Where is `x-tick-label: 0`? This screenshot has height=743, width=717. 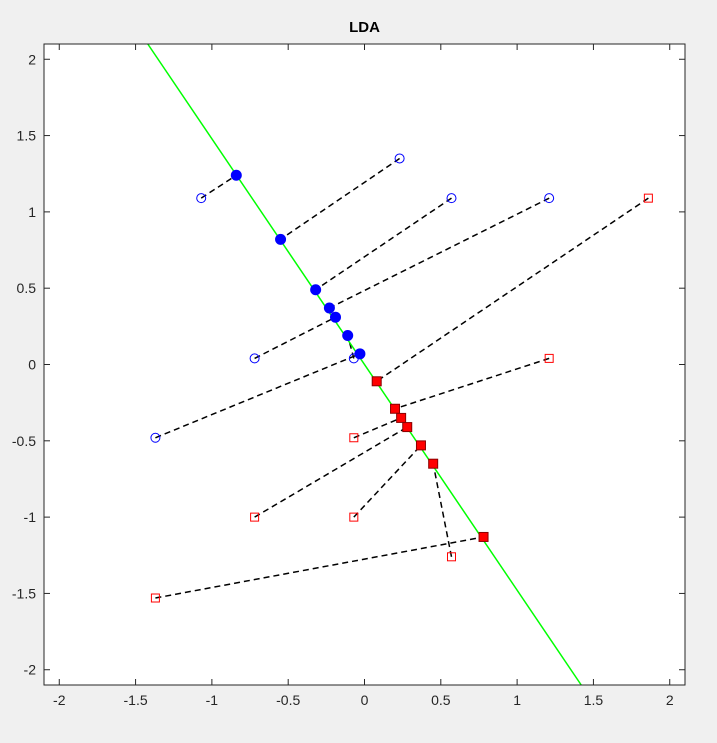
x-tick-label: 0 is located at coordinates (365, 700).